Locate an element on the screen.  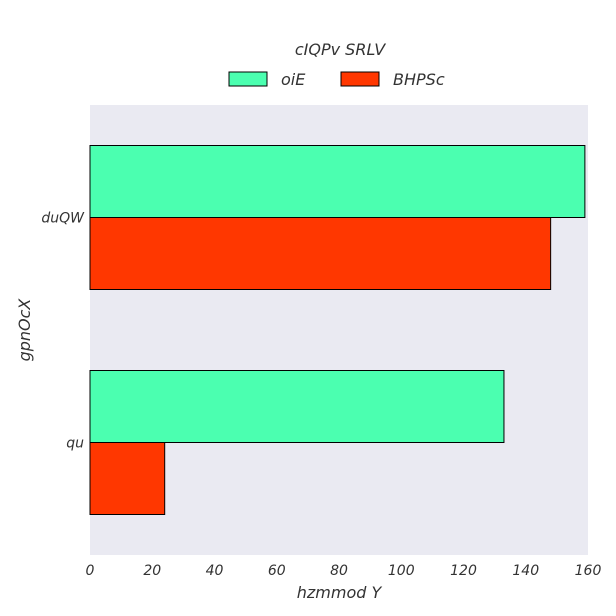
y-axis-title: gpnOcX is located at coordinates (24, 330).